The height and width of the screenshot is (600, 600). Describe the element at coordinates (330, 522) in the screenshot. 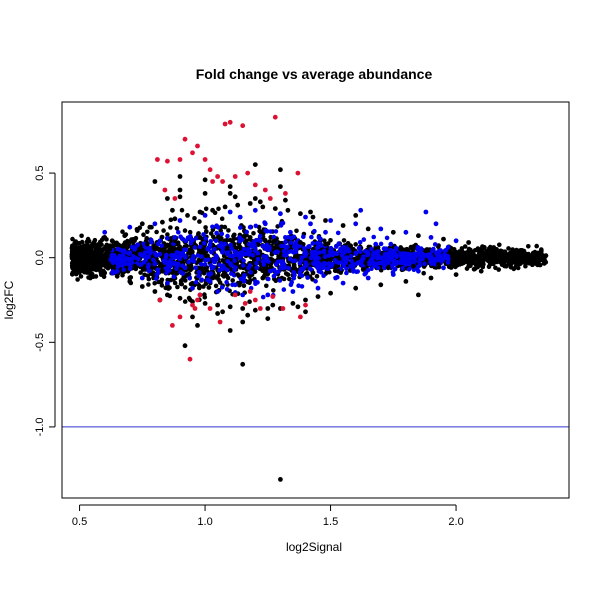

I see `x-tick-label: 1.5` at that location.